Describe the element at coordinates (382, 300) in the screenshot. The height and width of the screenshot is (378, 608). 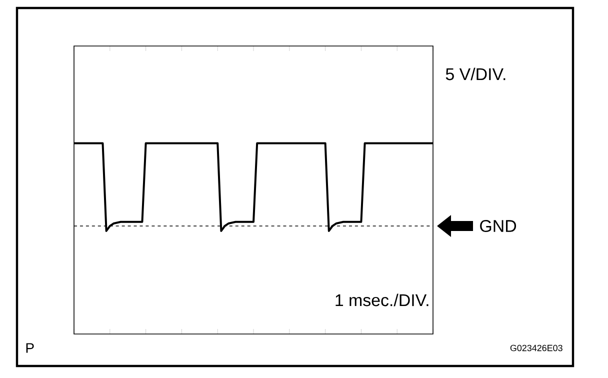
I see `text: 1 msec./DIV.` at that location.